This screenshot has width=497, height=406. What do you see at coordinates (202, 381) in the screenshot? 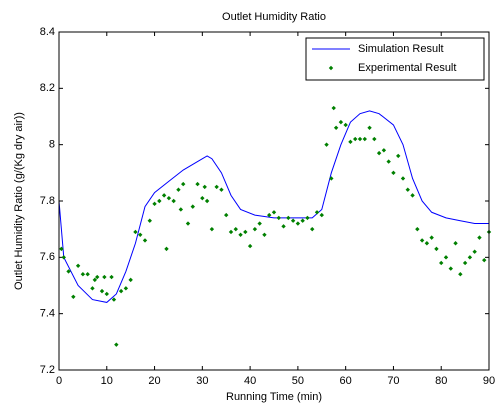
I see `x-tick-label: 30` at bounding box center [202, 381].